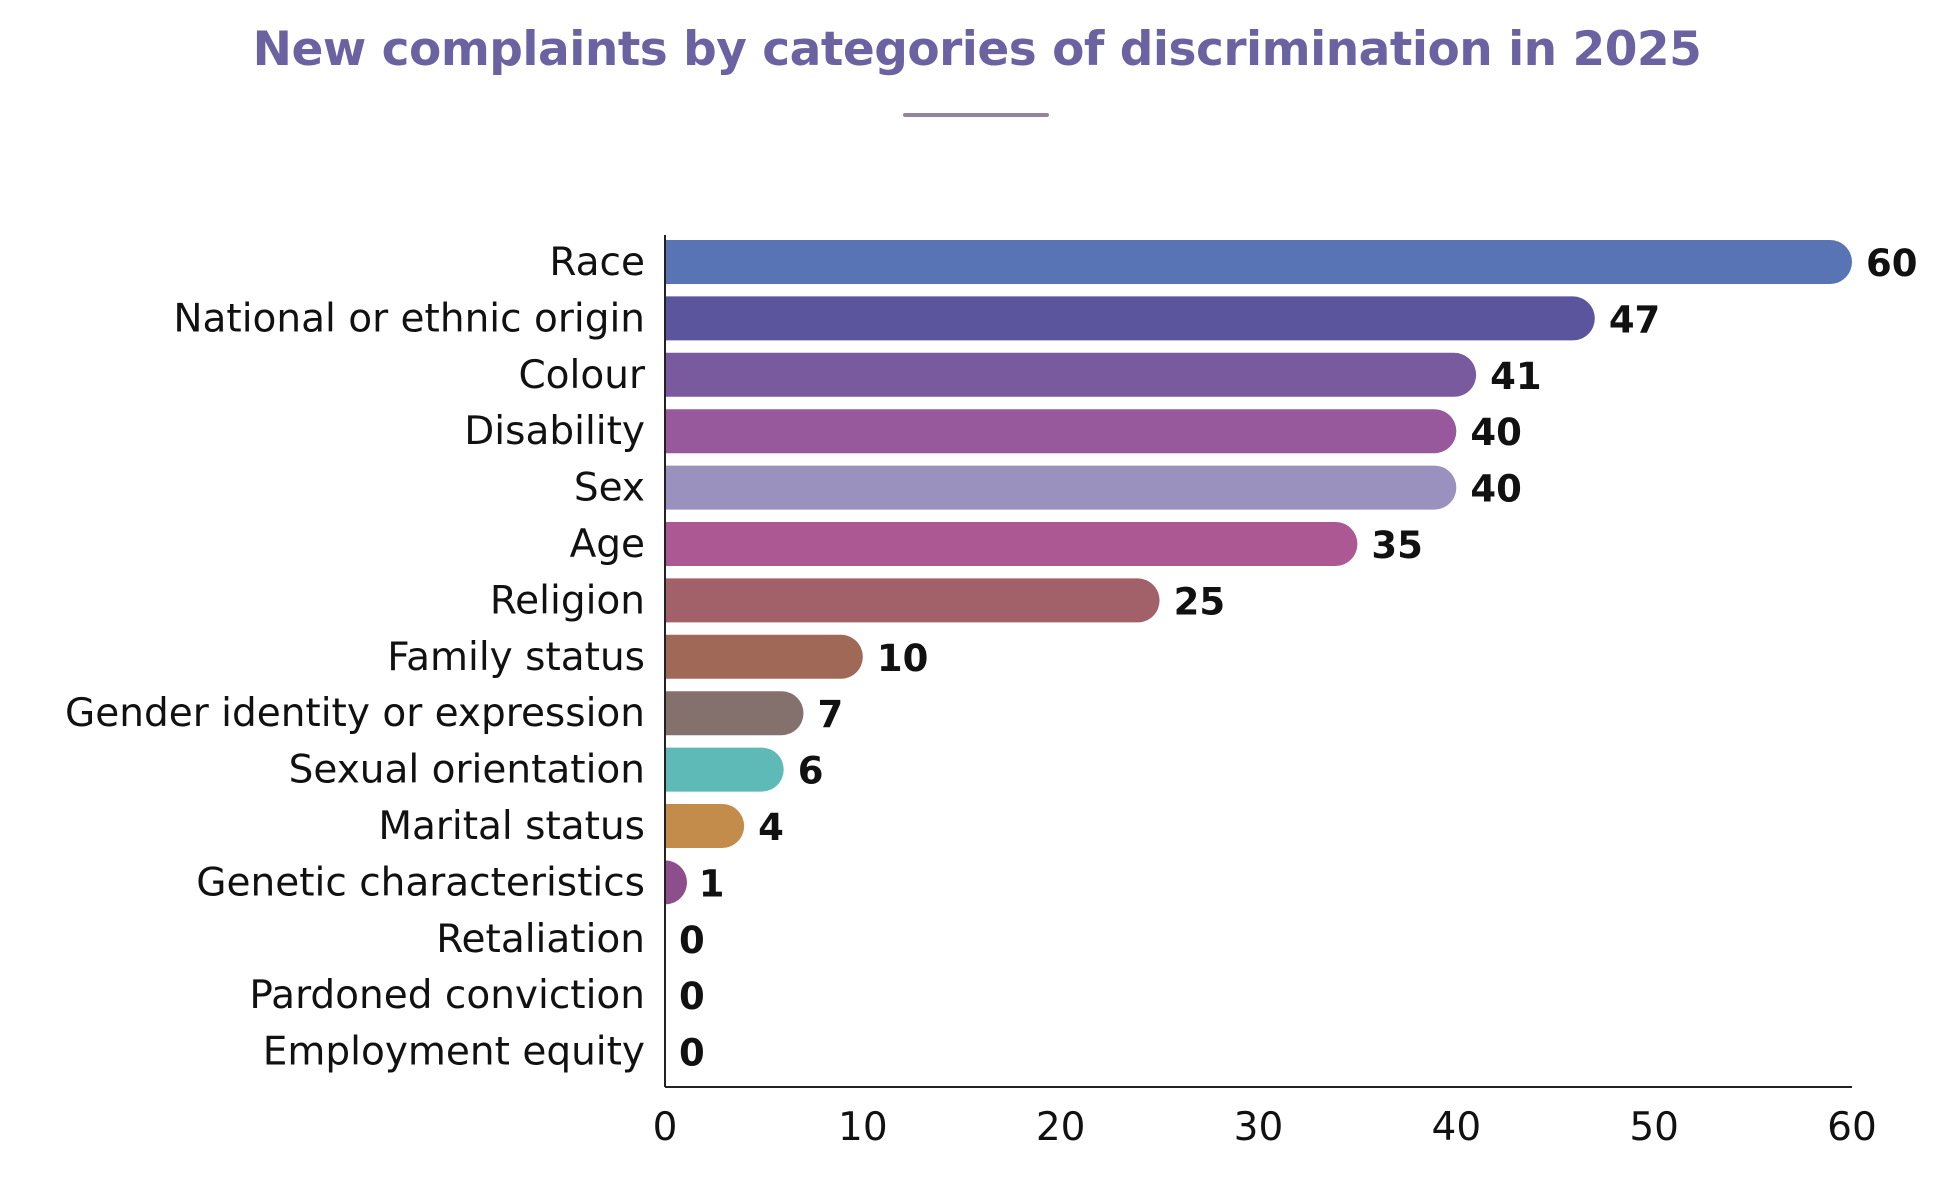 This screenshot has width=1954, height=1198. I want to click on bar-colour, so click(1071, 374).